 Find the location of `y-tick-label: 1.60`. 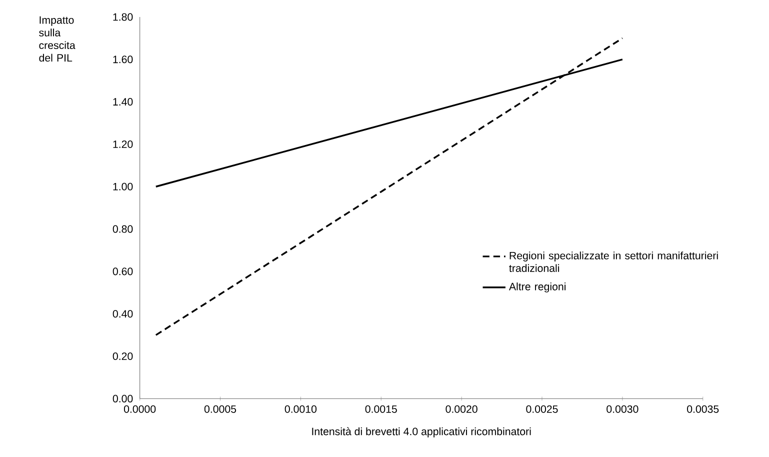

y-tick-label: 1.60 is located at coordinates (123, 60).